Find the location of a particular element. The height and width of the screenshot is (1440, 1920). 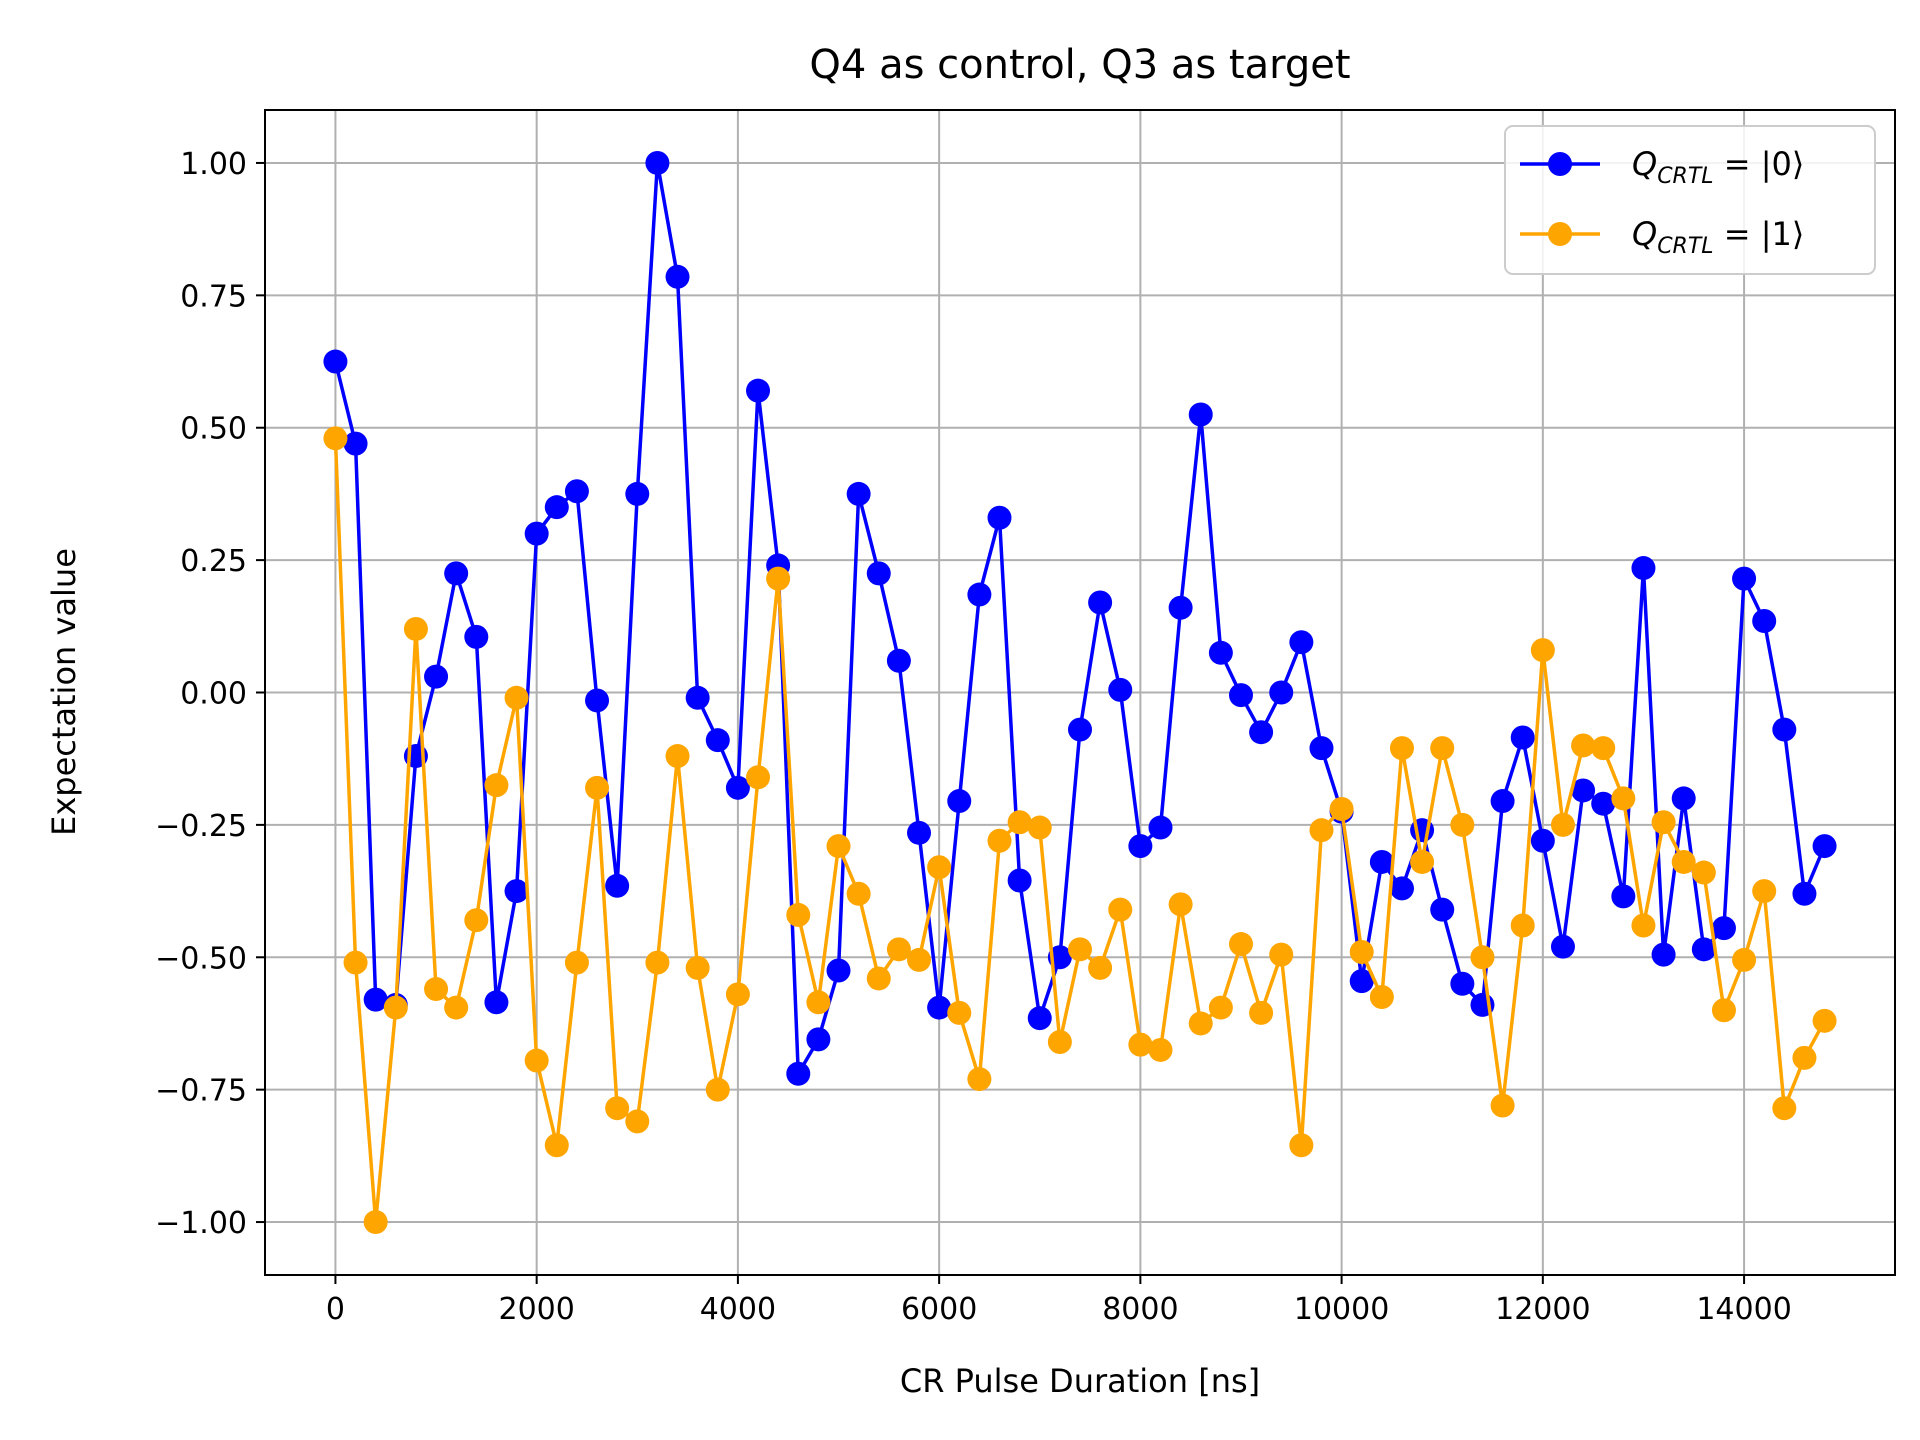

legend: QCRTL = |0⟩ QCRTL = |1⟩ is located at coordinates (1690, 200).